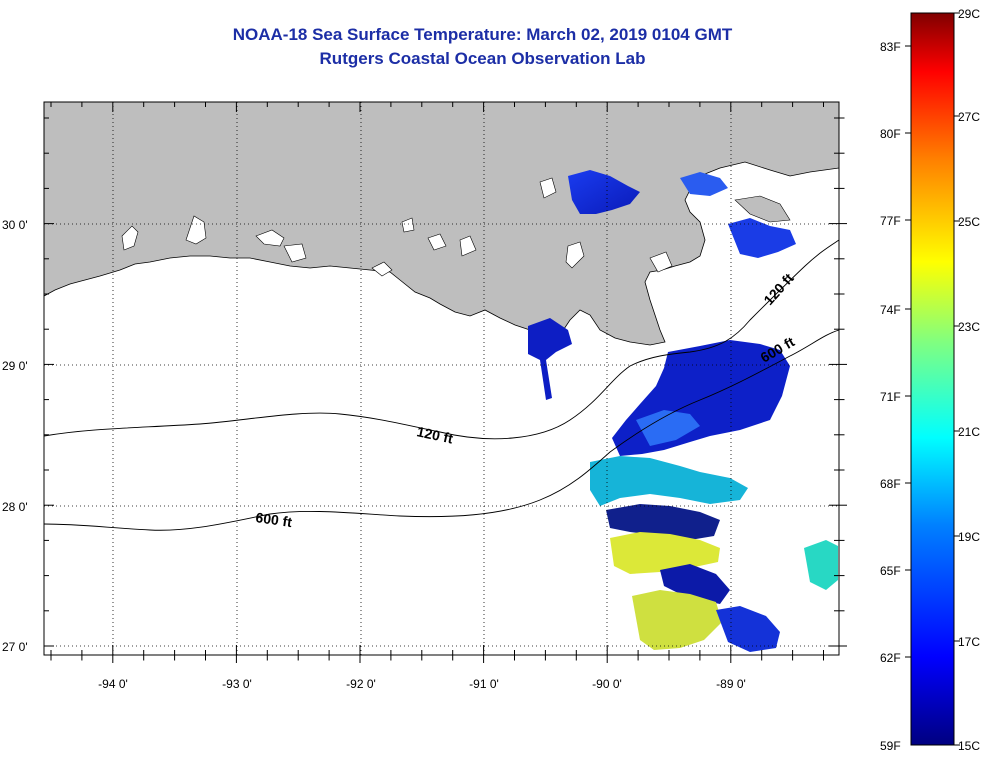 The height and width of the screenshot is (761, 992). I want to click on colorbar-c-label: 25C, so click(969, 222).